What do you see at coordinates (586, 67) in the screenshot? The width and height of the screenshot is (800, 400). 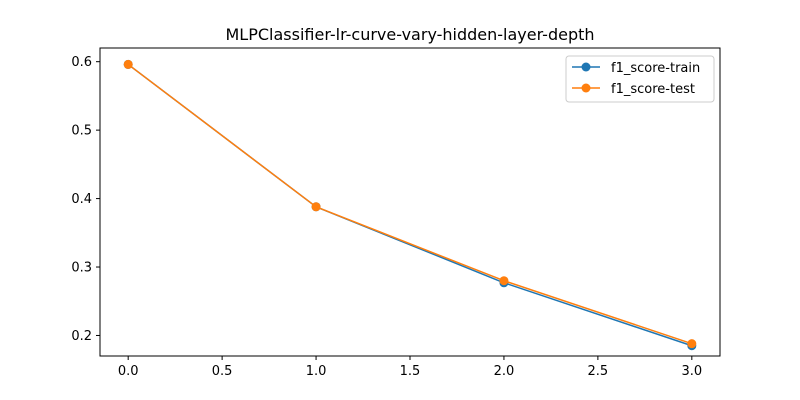 I see `legend-marker-train` at bounding box center [586, 67].